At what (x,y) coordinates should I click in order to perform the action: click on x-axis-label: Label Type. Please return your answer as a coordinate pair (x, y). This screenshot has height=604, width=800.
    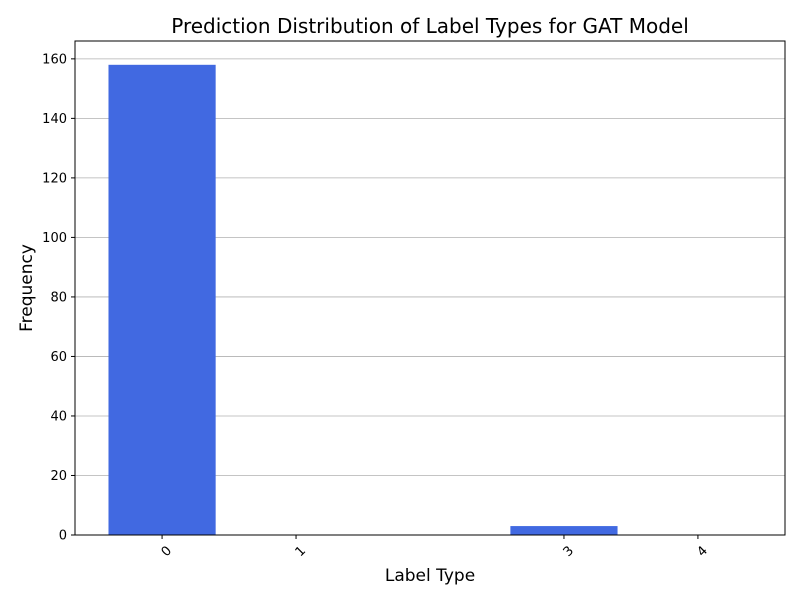
    Looking at the image, I should click on (430, 576).